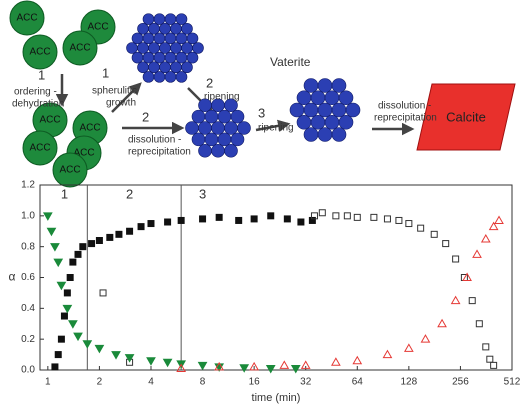  Describe the element at coordinates (28, 308) in the screenshot. I see `y-tick-label: 0.4` at that location.